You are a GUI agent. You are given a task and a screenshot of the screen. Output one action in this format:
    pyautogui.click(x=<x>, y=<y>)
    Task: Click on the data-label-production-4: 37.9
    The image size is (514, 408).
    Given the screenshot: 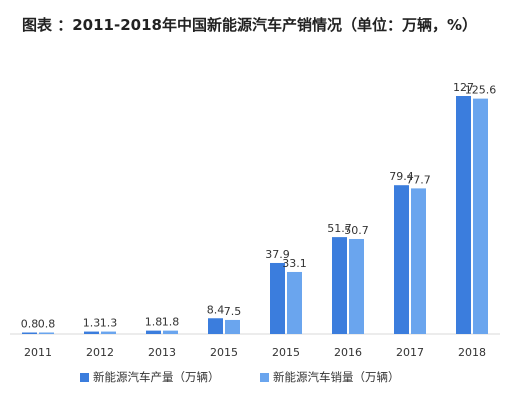 What is the action you would take?
    pyautogui.click(x=277, y=254)
    